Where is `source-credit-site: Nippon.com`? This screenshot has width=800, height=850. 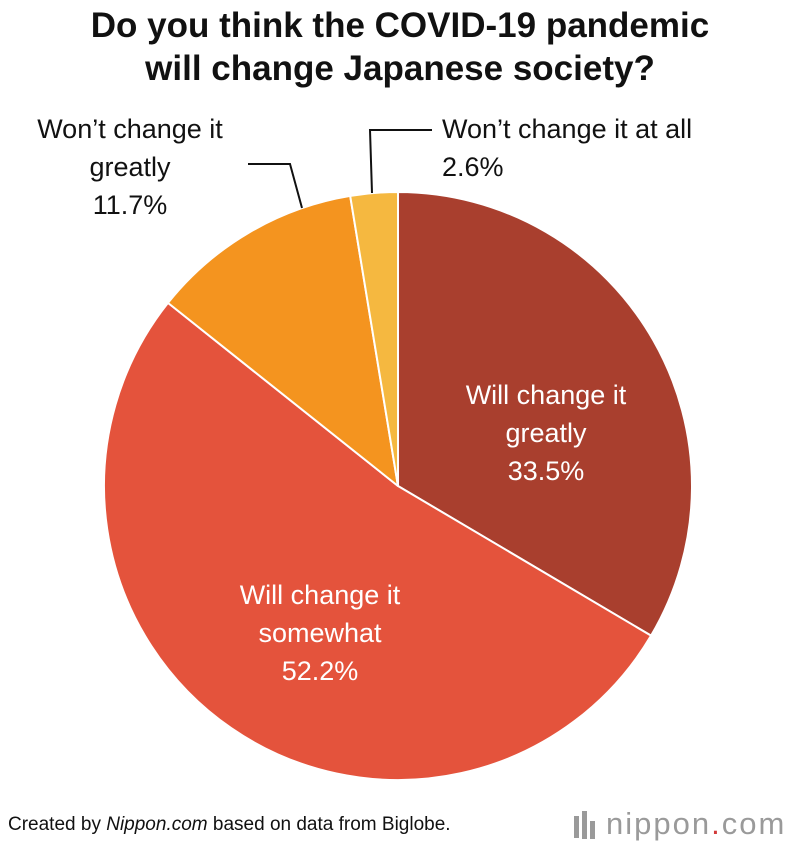 source-credit-site: Nippon.com is located at coordinates (157, 824).